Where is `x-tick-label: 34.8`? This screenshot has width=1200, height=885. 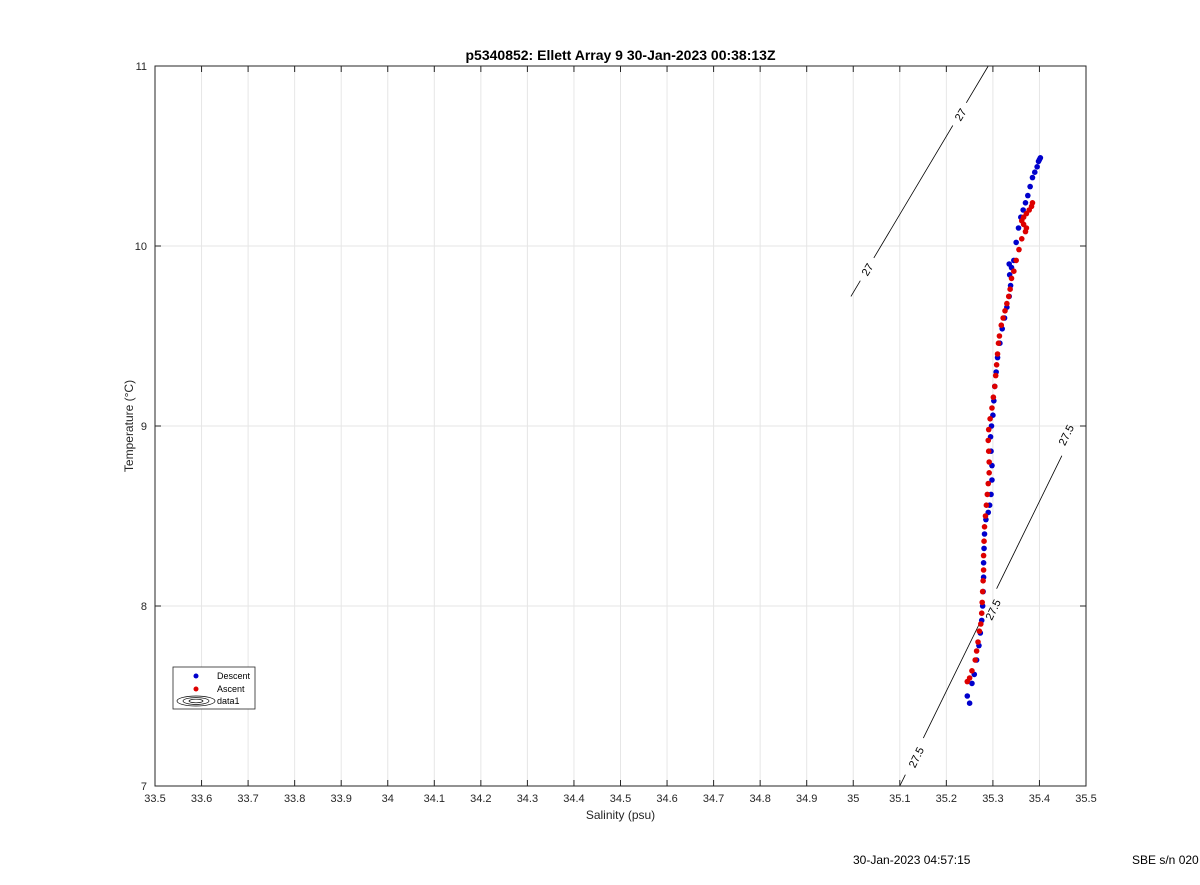
x-tick-label: 34.8 is located at coordinates (759, 799).